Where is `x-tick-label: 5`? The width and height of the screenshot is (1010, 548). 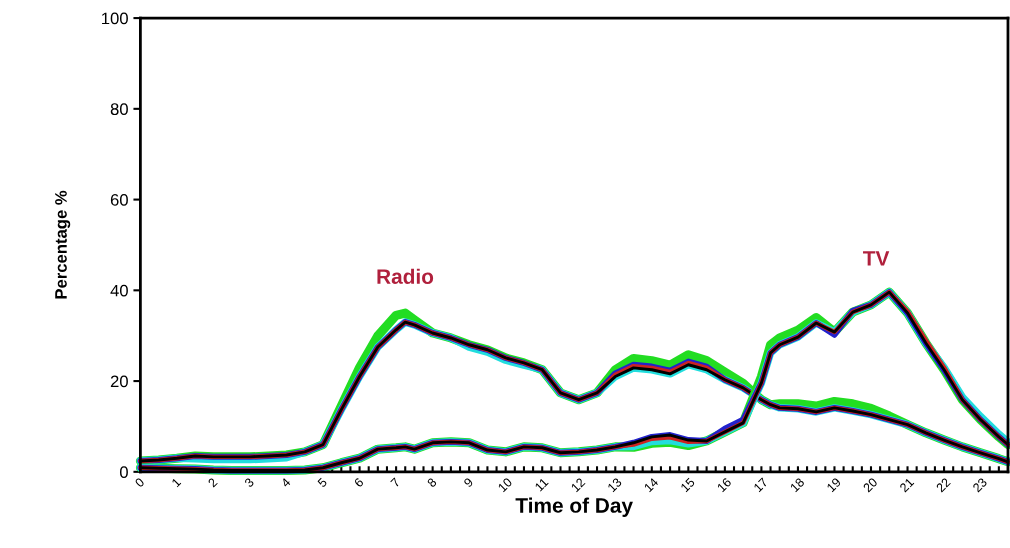
x-tick-label: 5 is located at coordinates (322, 482).